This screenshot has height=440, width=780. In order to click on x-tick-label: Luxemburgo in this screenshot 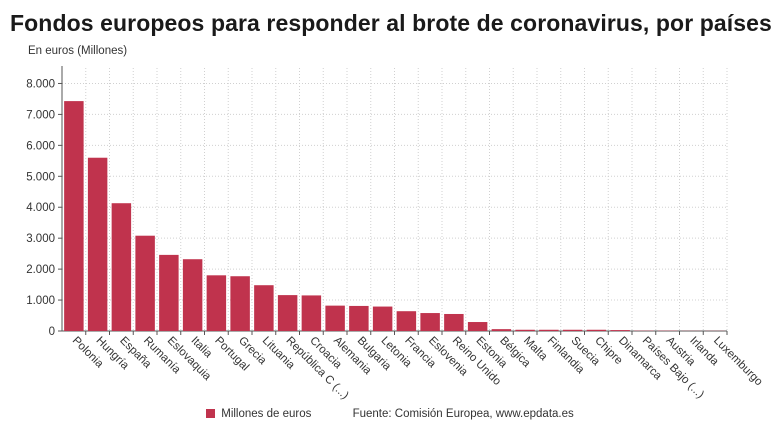, I will do `click(738, 362)`.